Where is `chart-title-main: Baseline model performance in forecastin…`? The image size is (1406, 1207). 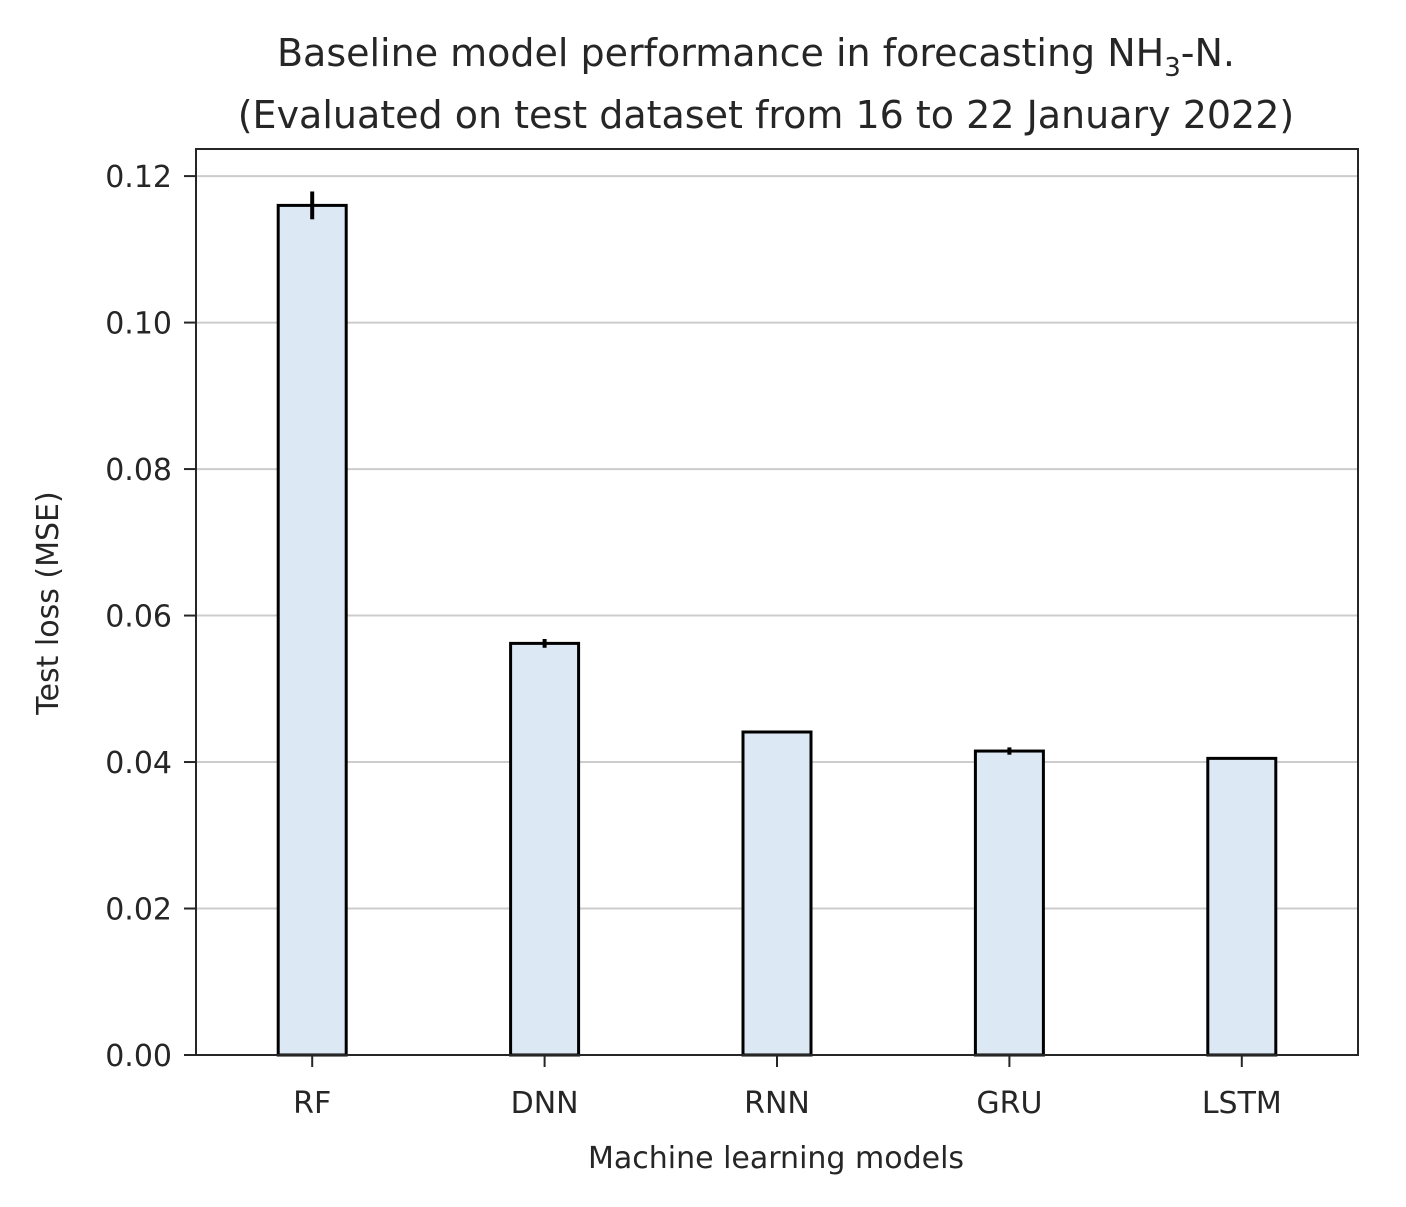 chart-title-main: Baseline model performance in forecastin… is located at coordinates (720, 53).